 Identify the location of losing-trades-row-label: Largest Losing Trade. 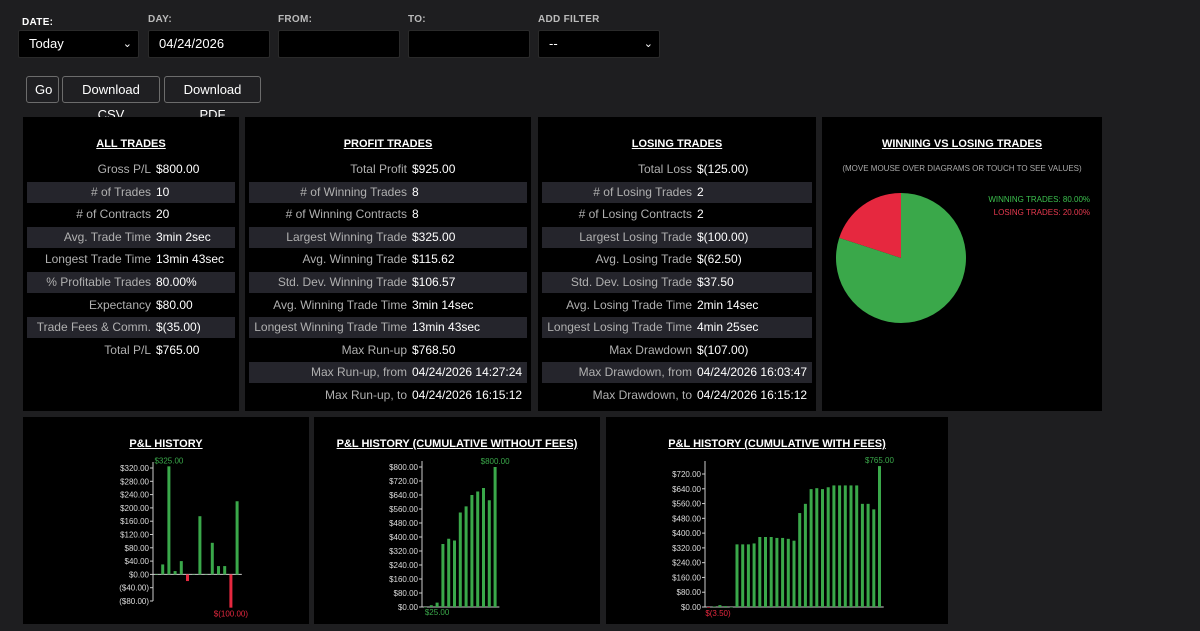
(635, 236).